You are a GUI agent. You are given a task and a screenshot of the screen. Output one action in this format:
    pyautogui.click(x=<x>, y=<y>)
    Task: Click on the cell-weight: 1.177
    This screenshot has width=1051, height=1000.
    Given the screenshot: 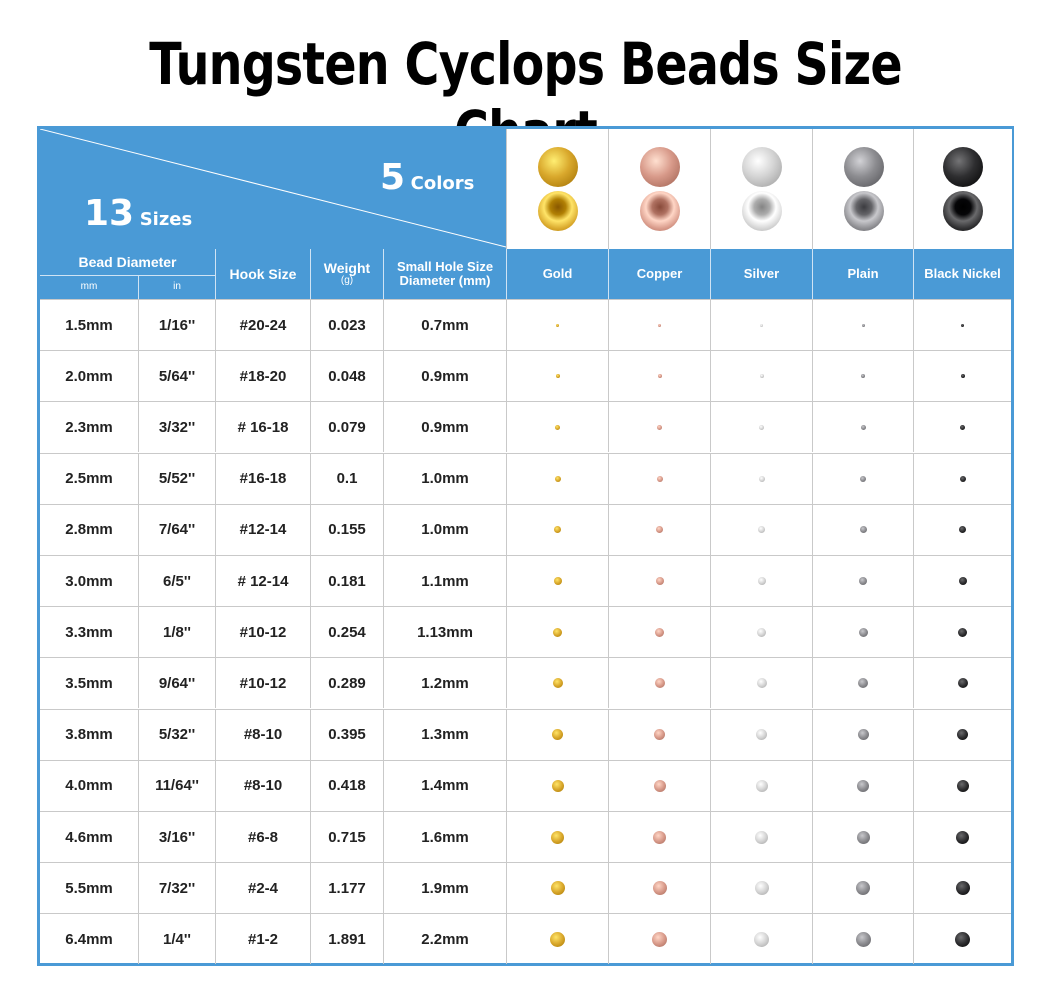 What is the action you would take?
    pyautogui.click(x=346, y=888)
    